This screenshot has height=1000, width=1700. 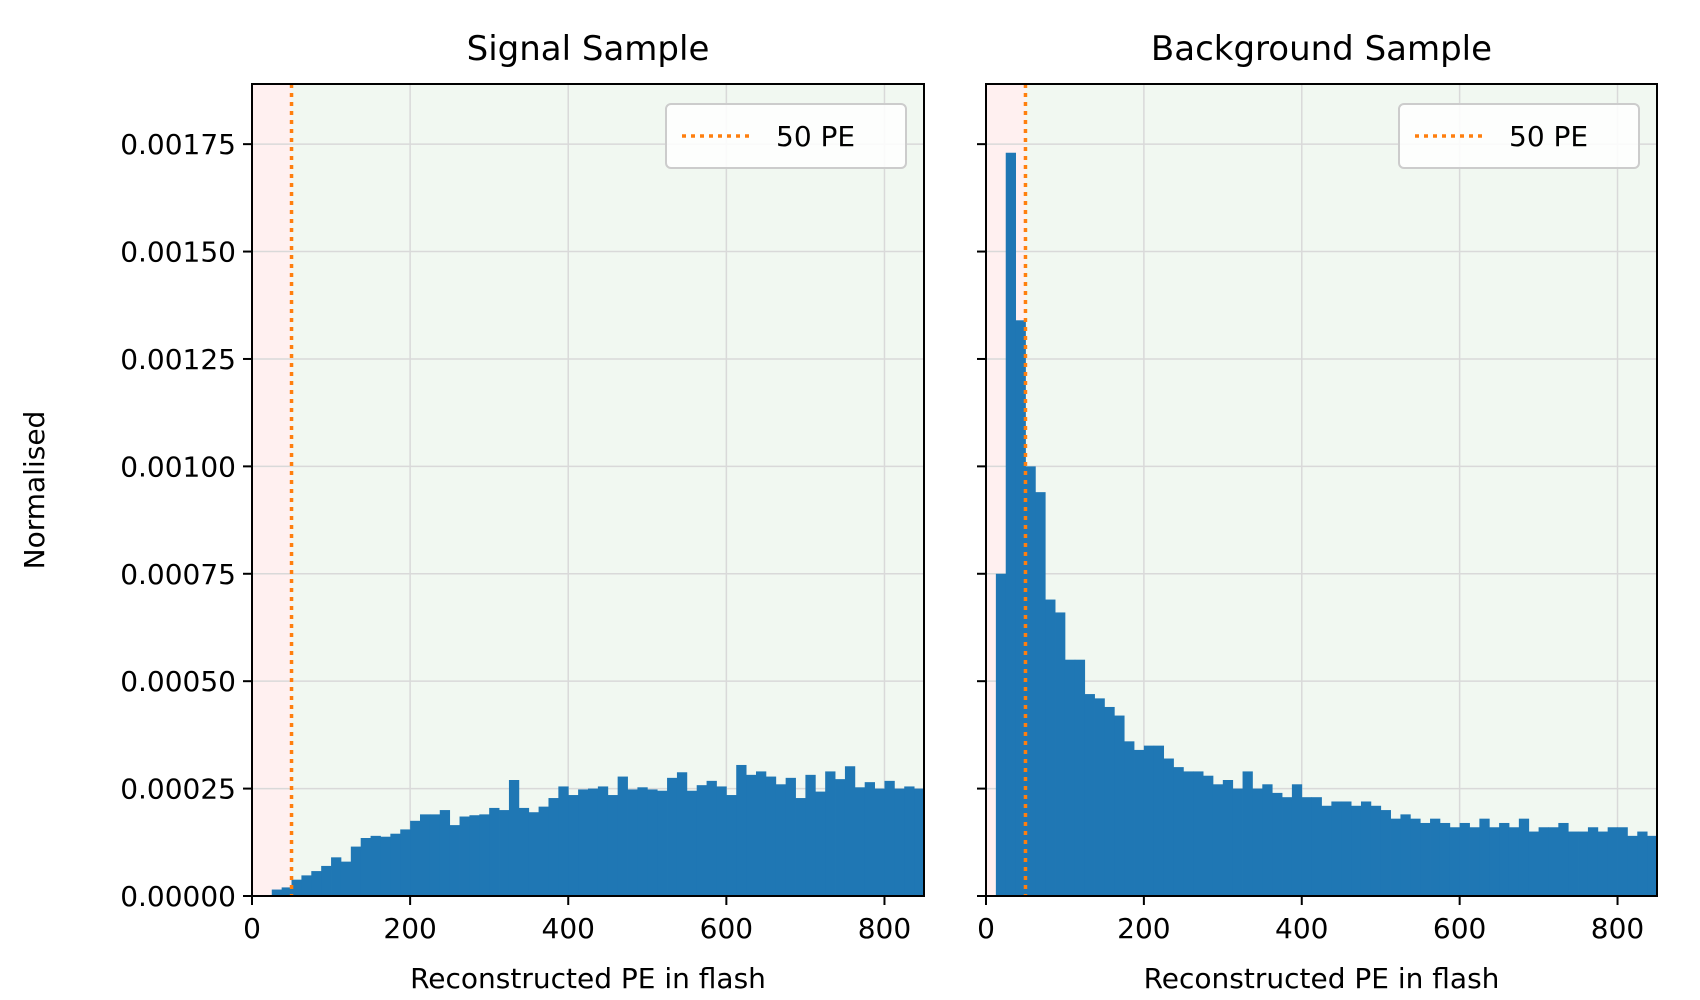 I want to click on x-tick-label: 0, so click(x=986, y=928).